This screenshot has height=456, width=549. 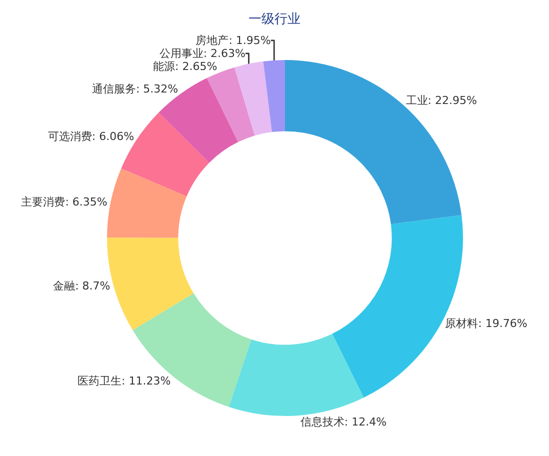 What do you see at coordinates (124, 381) in the screenshot?
I see `slice-label: 医药卫生: 11.23%` at bounding box center [124, 381].